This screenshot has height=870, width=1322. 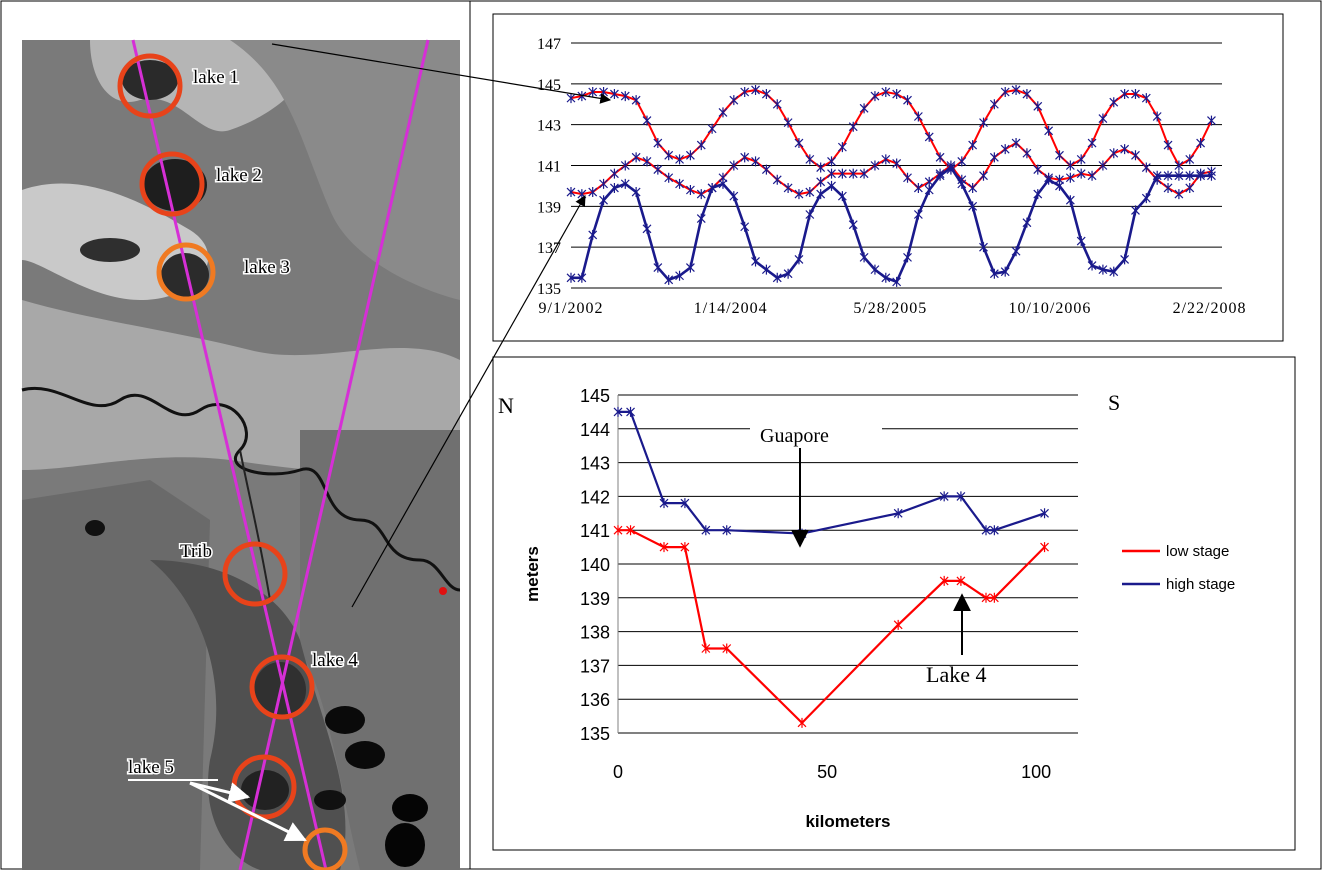 What do you see at coordinates (571, 308) in the screenshot?
I see `x-tick-label: 9/1/2002` at bounding box center [571, 308].